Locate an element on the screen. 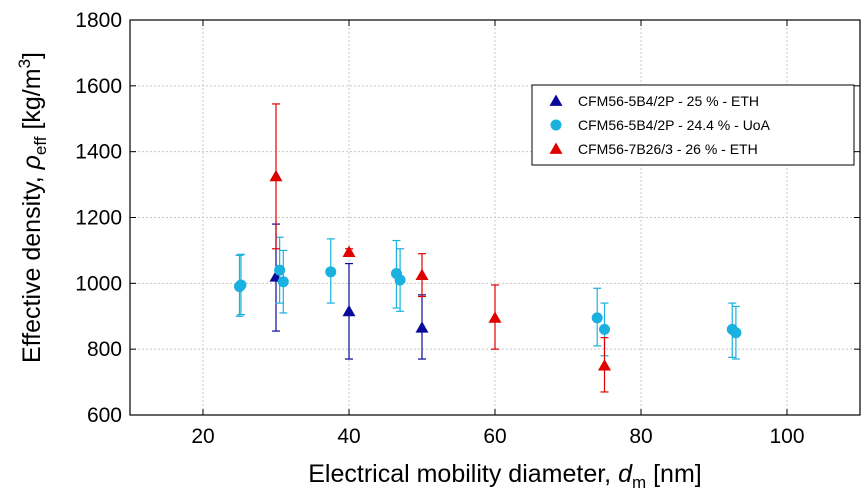  y-tick-label: 1600 is located at coordinates (98, 86).